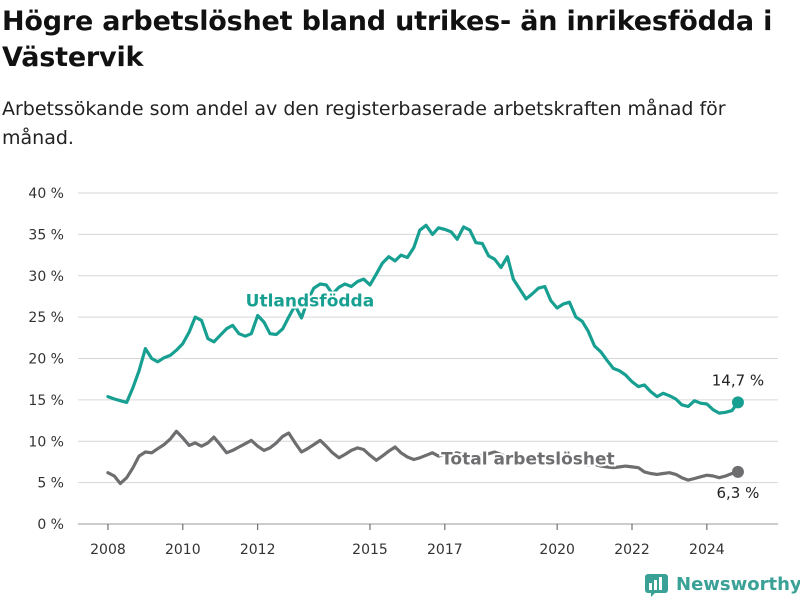 The image size is (800, 600). I want to click on end-value-total: 6,3 %, so click(738, 493).